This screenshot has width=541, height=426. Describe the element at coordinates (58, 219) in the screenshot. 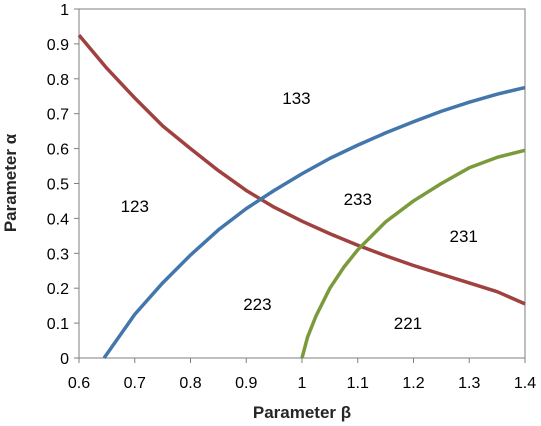

I see `y-tick-label: 0.4` at that location.